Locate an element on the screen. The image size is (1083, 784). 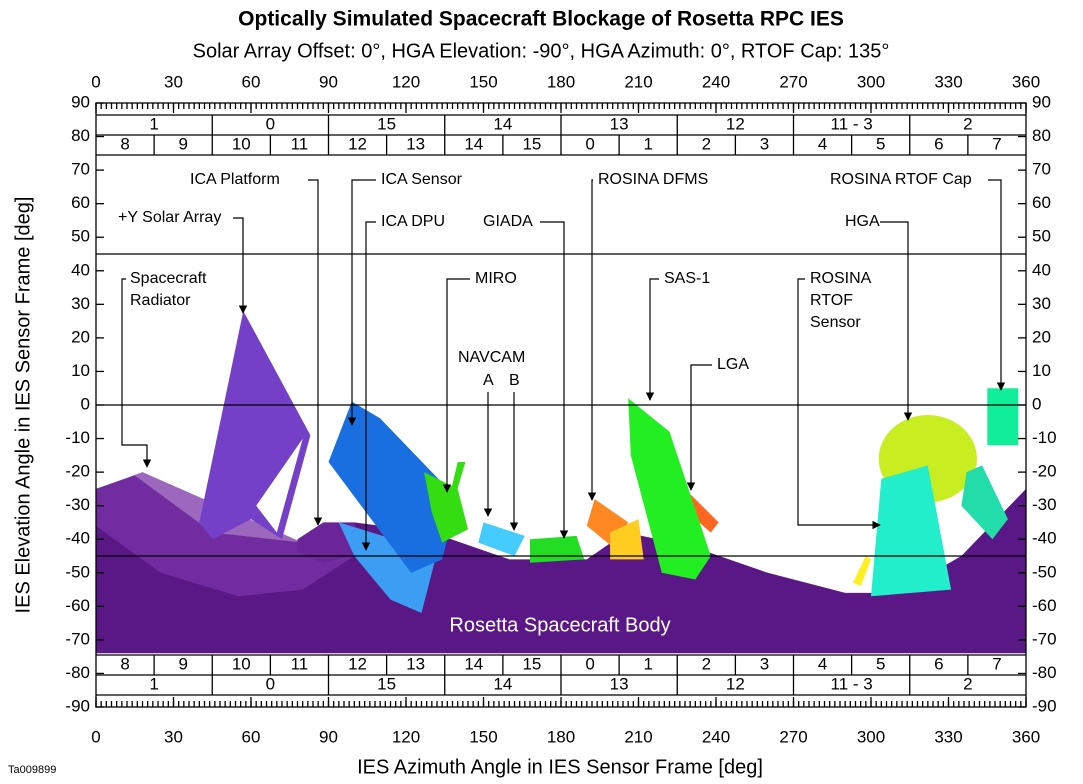
y-tick-label: 30 is located at coordinates (1041, 303).